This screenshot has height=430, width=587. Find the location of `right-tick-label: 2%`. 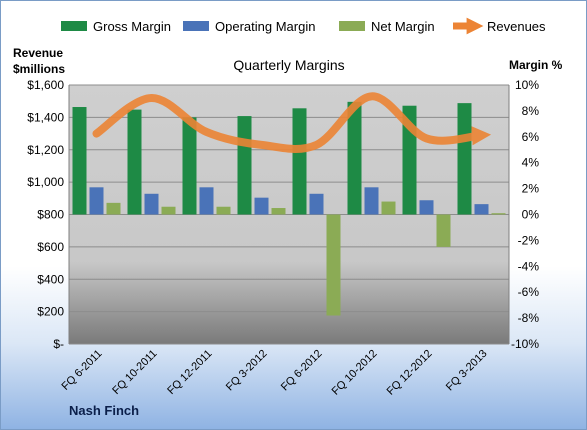

right-tick-label: 2% is located at coordinates (531, 189).